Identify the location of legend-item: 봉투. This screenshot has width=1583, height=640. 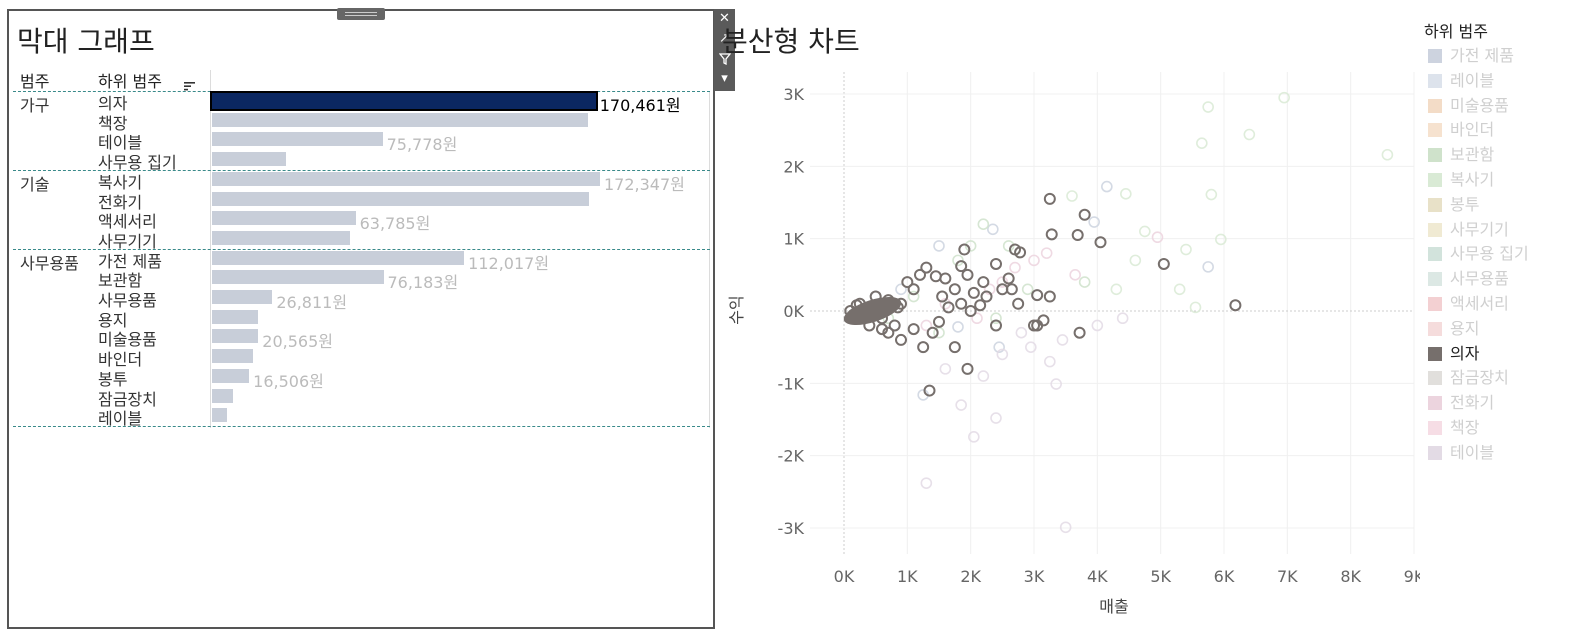
(1453, 203).